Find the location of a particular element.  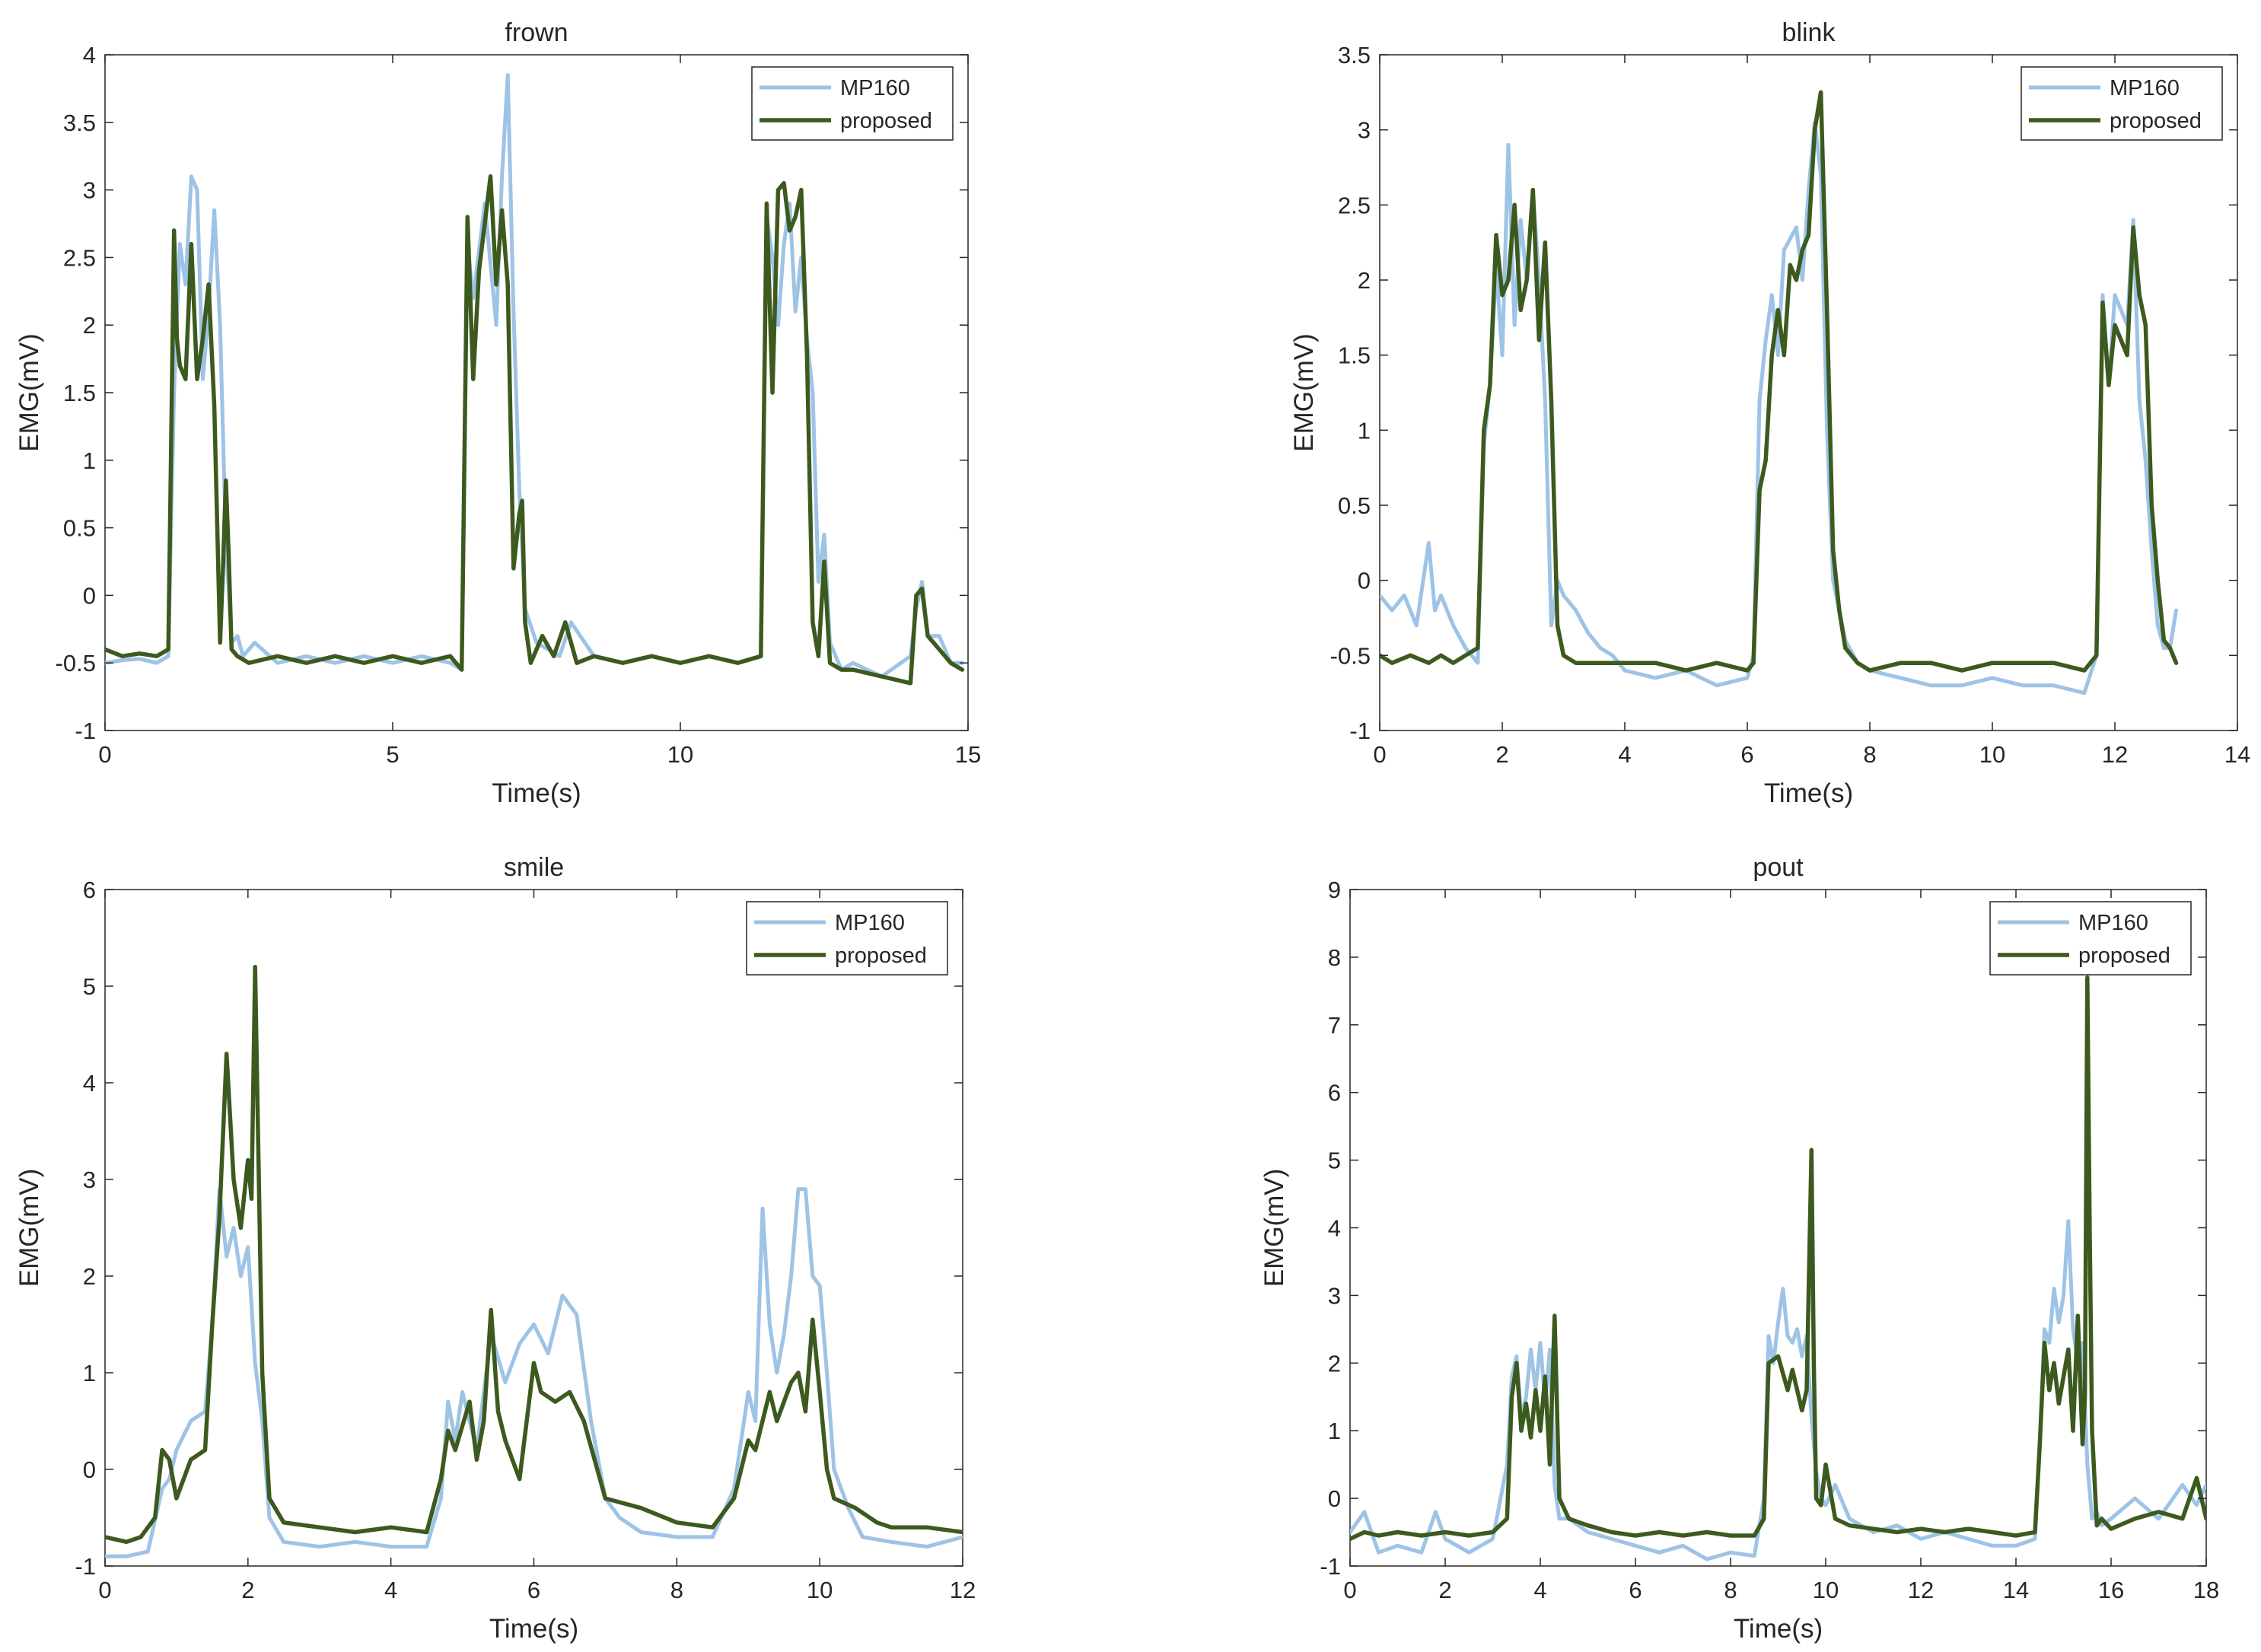

chart-blink-ytick-label: 3.5 is located at coordinates (1355, 55).